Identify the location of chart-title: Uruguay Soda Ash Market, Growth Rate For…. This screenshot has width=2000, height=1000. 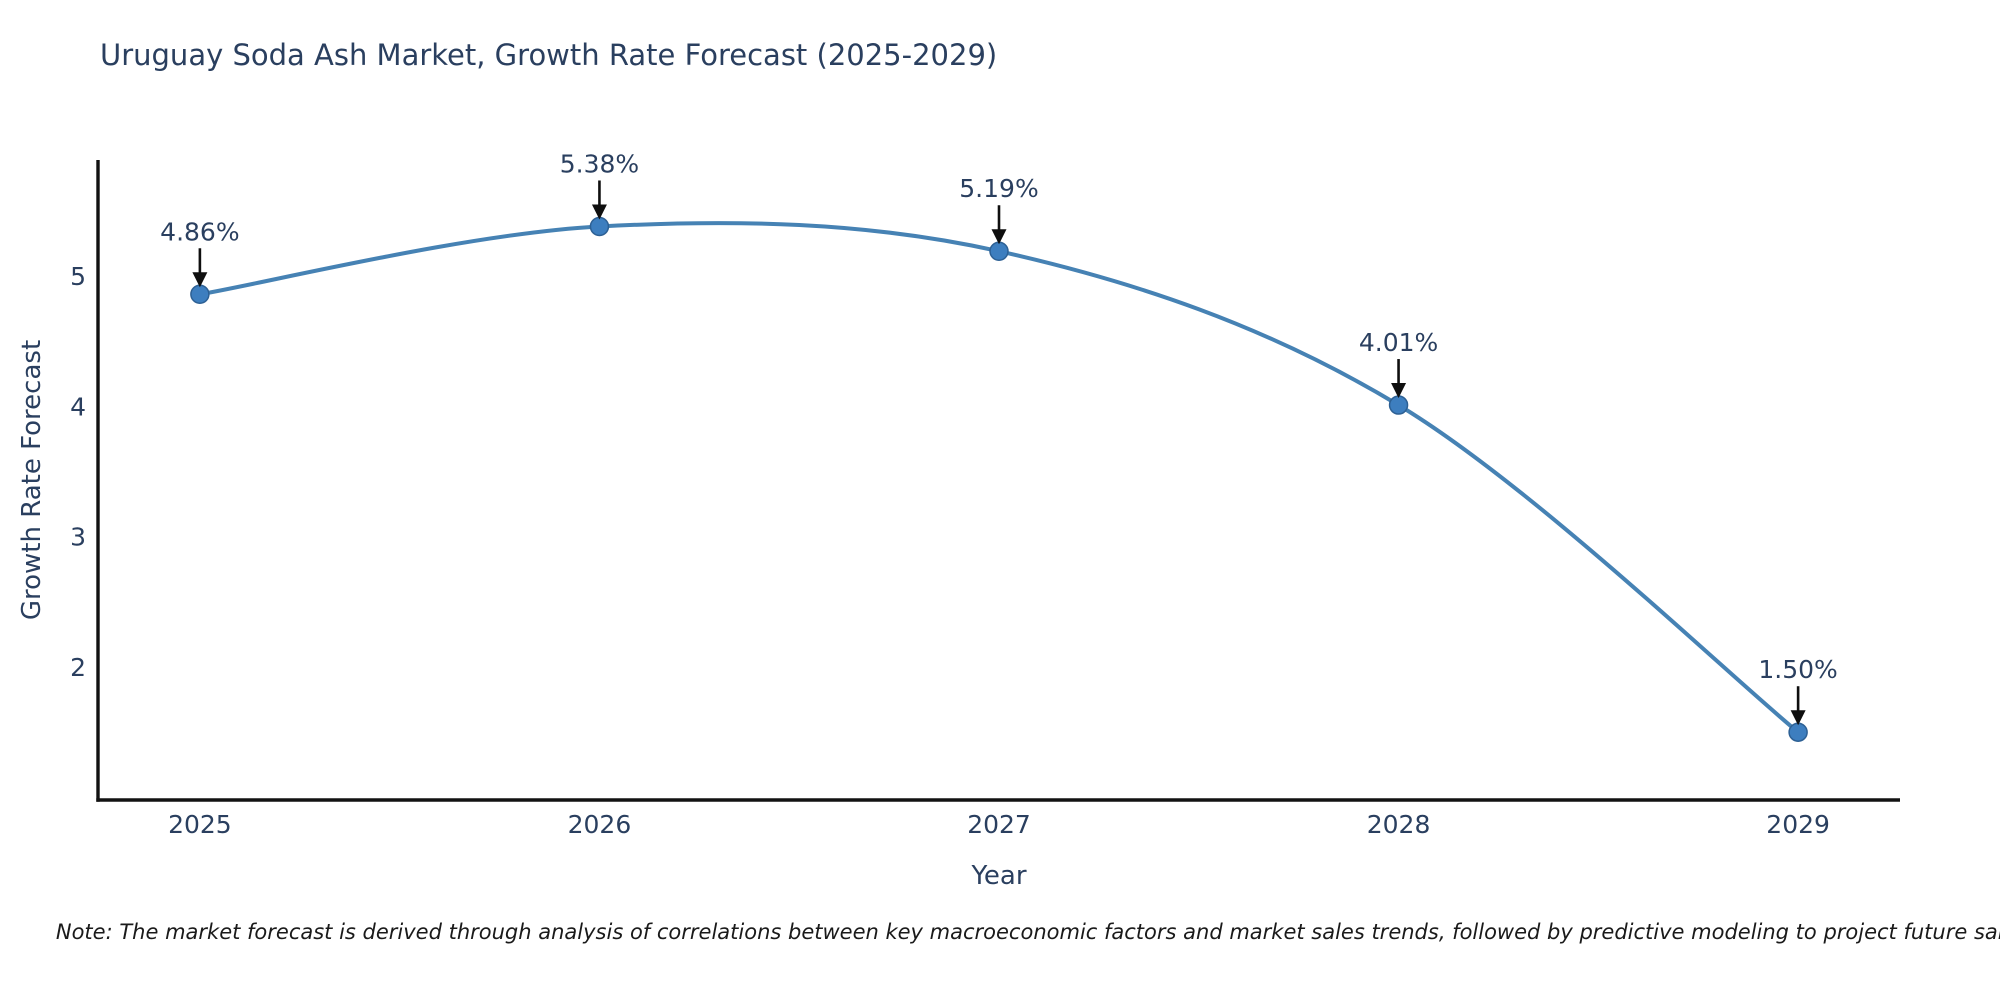
(549, 55).